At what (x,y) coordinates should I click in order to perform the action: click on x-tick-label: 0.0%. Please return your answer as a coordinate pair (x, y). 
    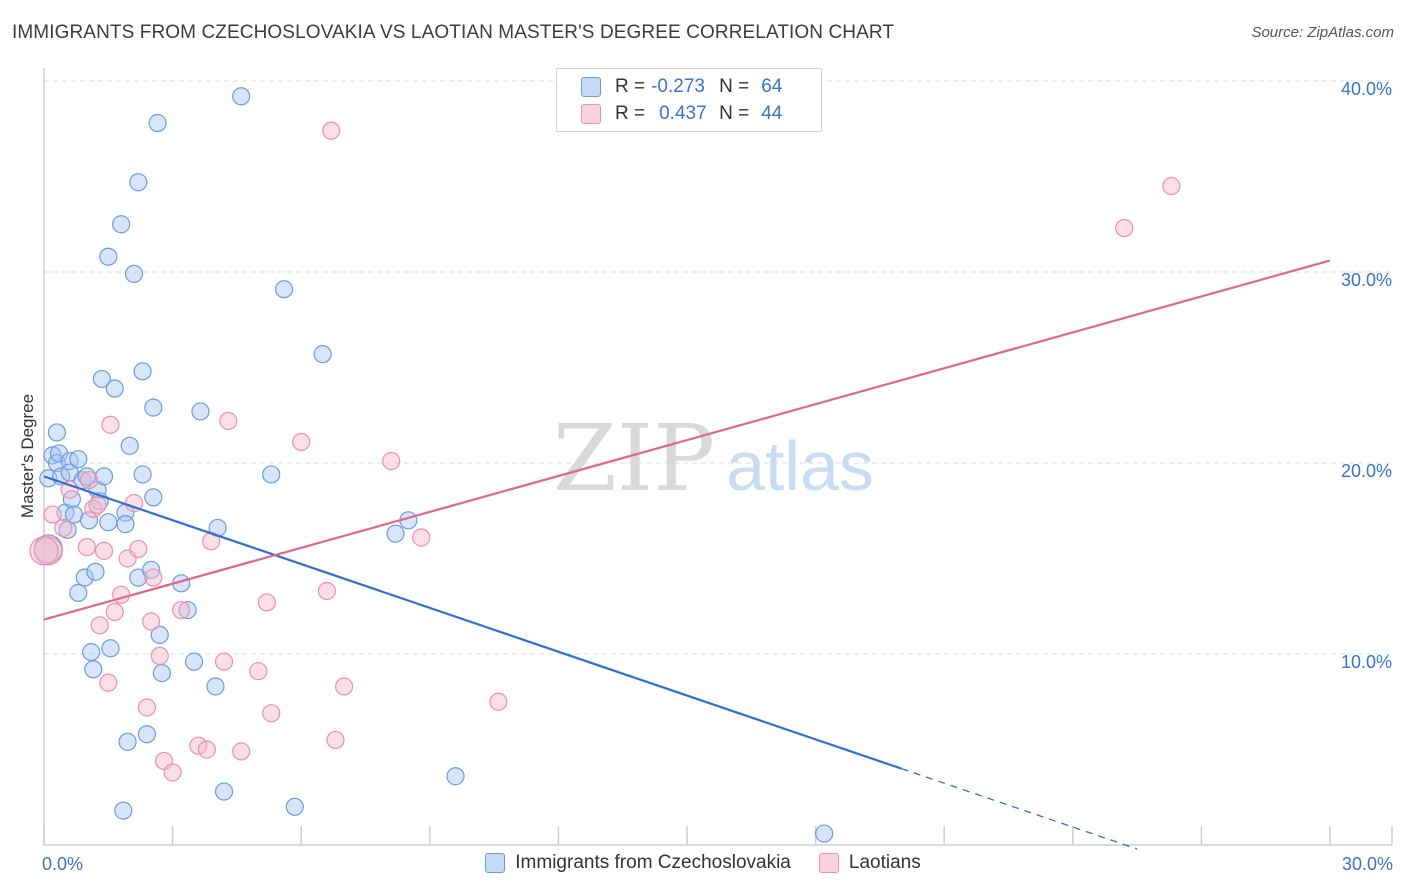
    Looking at the image, I should click on (62, 864).